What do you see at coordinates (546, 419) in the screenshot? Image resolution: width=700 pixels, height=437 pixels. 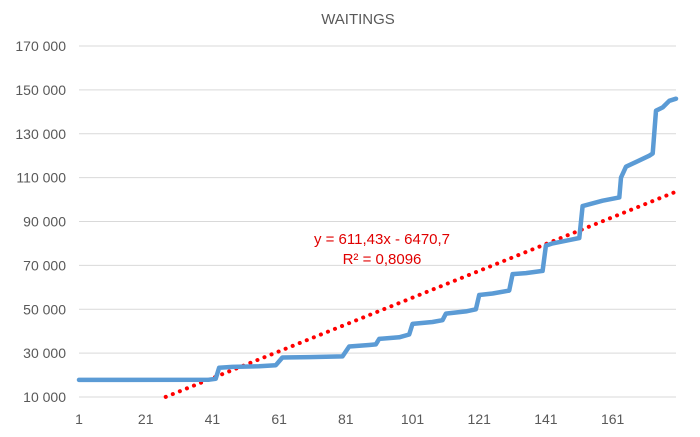 I see `x-tick-label: 141` at bounding box center [546, 419].